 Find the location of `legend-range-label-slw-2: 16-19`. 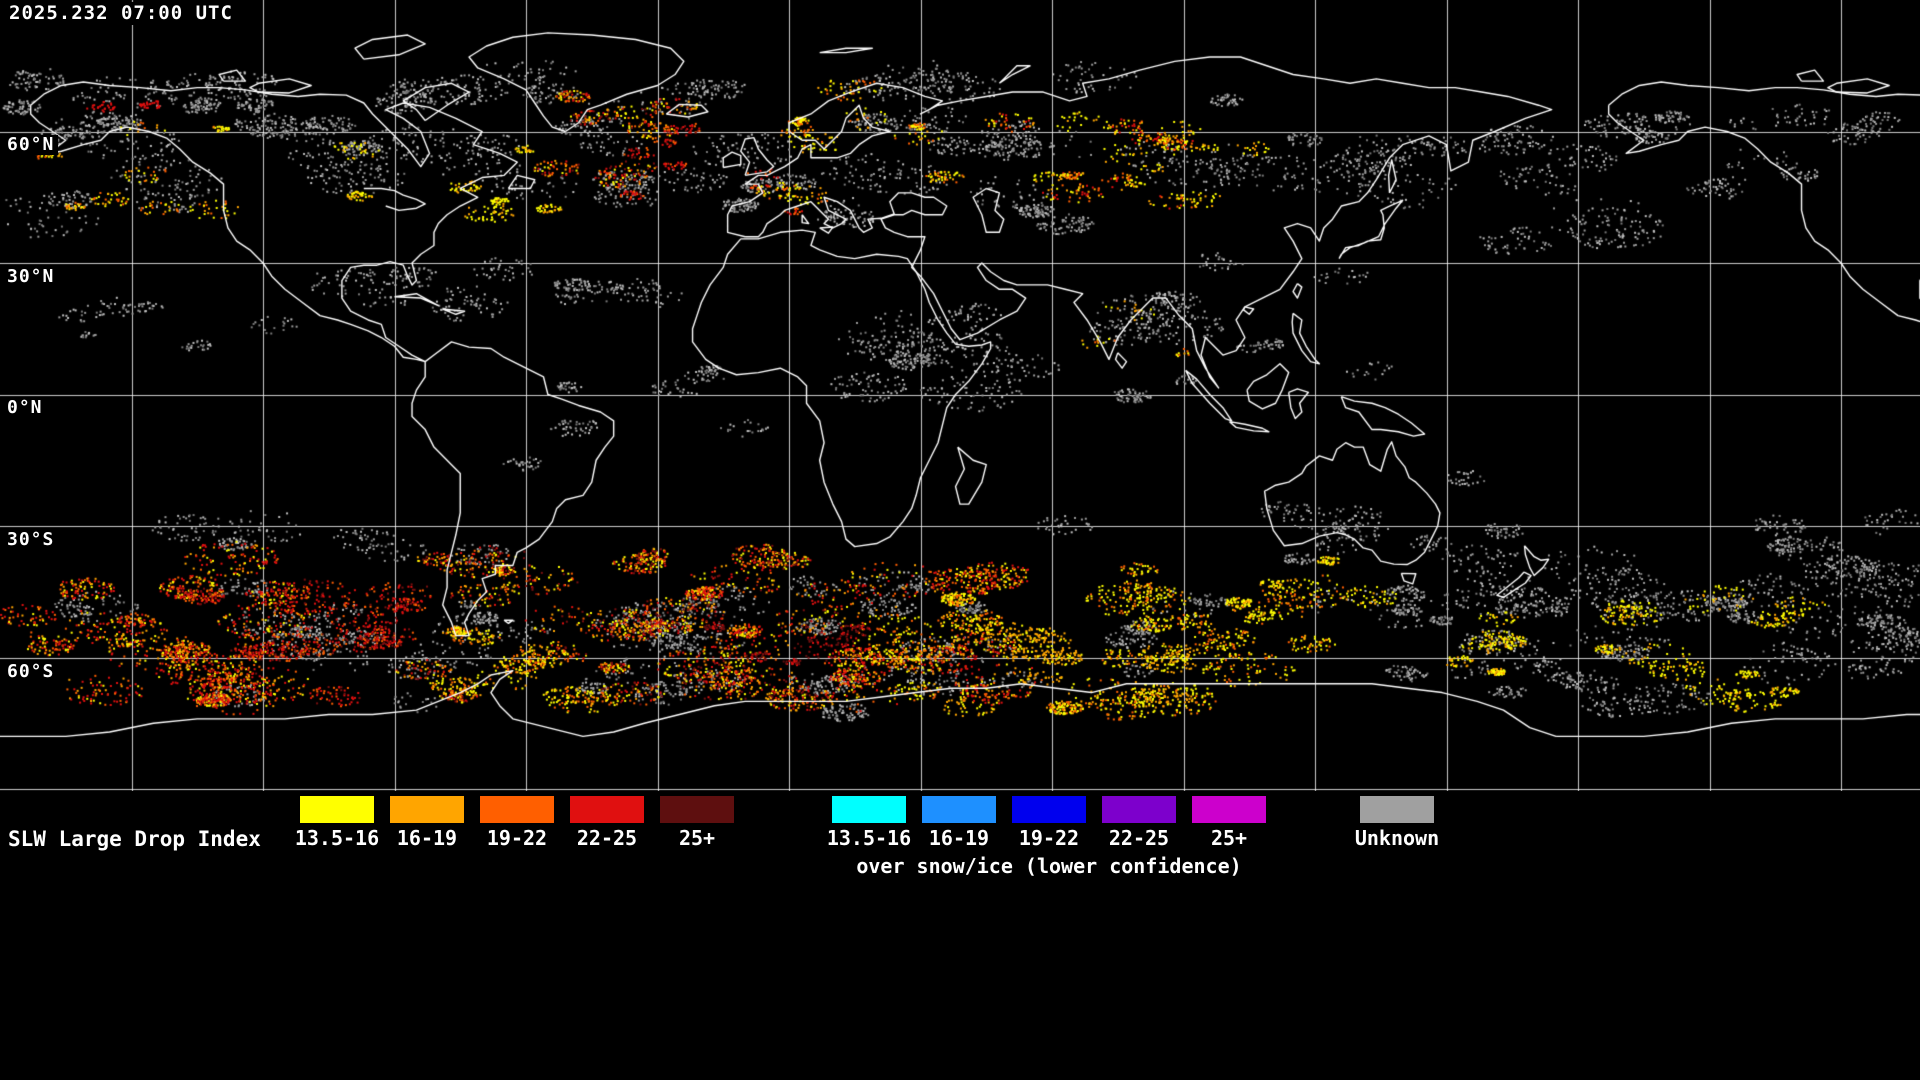

legend-range-label-slw-2: 16-19 is located at coordinates (427, 838).